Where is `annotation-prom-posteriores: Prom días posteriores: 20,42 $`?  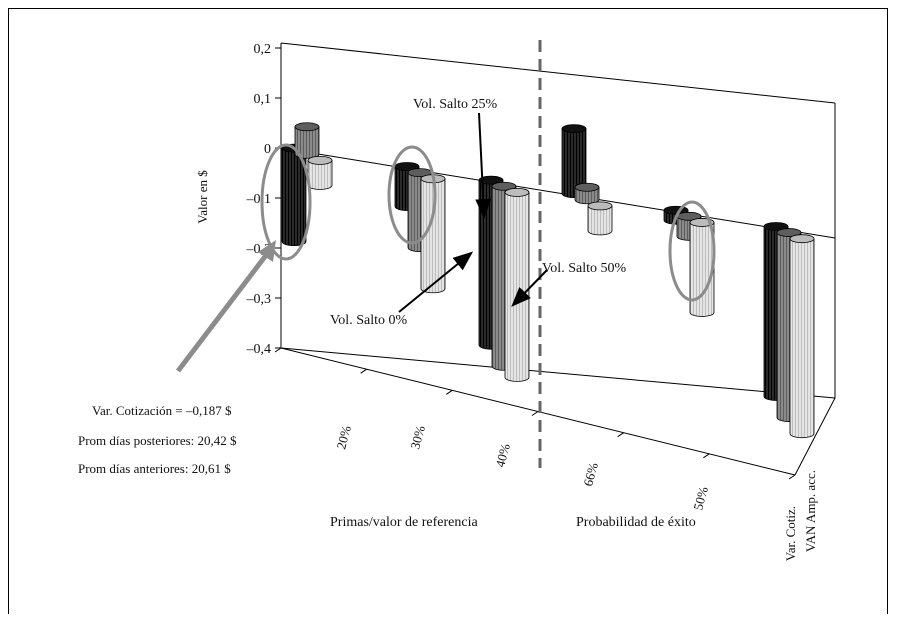 annotation-prom-posteriores: Prom días posteriores: 20,42 $ is located at coordinates (157, 440).